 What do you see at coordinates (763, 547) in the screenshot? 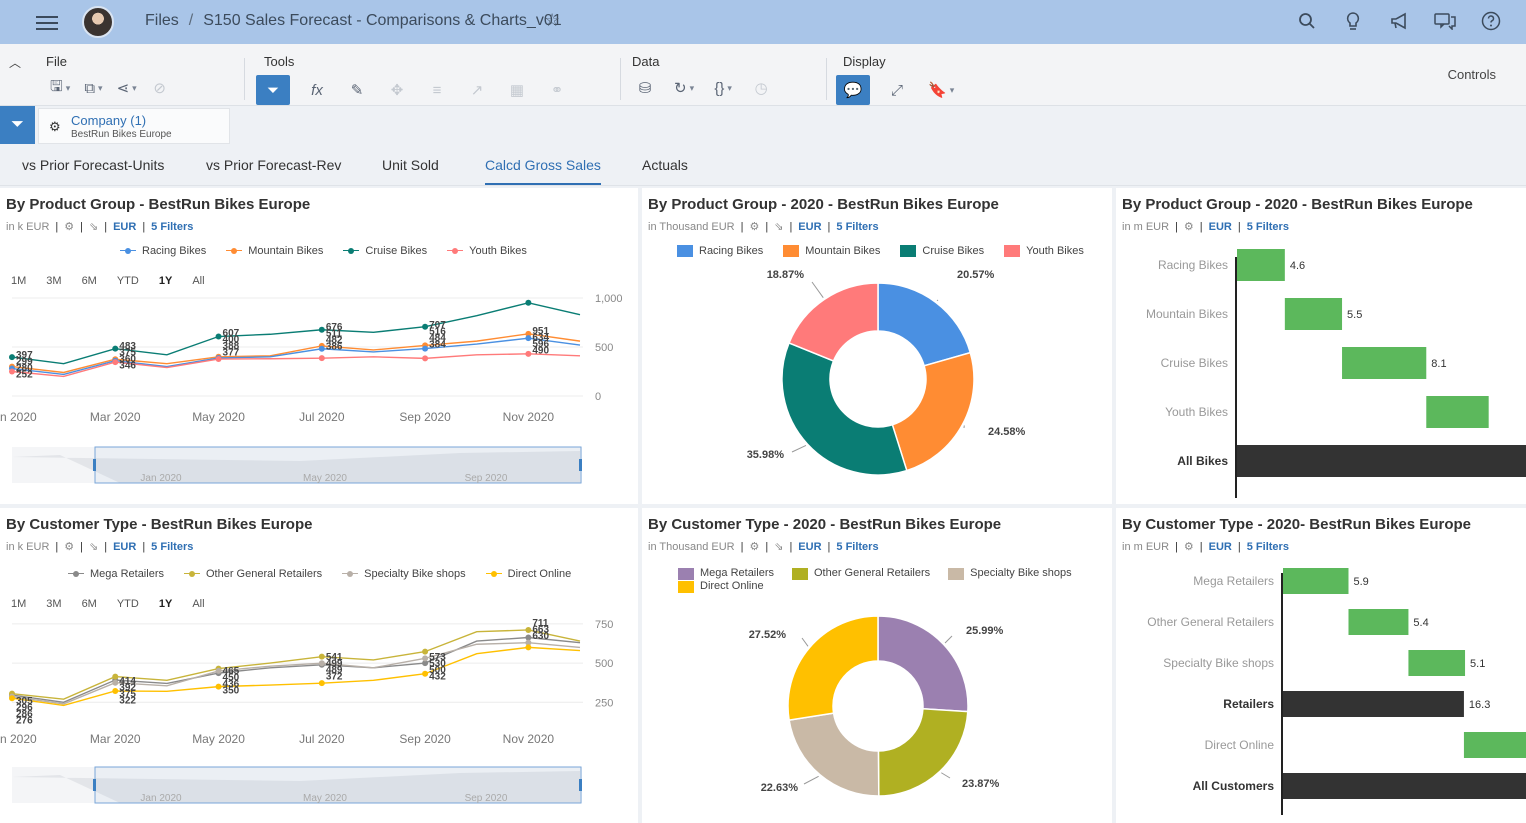
I see `panel-subtitle: in Thousand EUR | ⚙ | ⇘ | EUR | 5 Filters` at bounding box center [763, 547].